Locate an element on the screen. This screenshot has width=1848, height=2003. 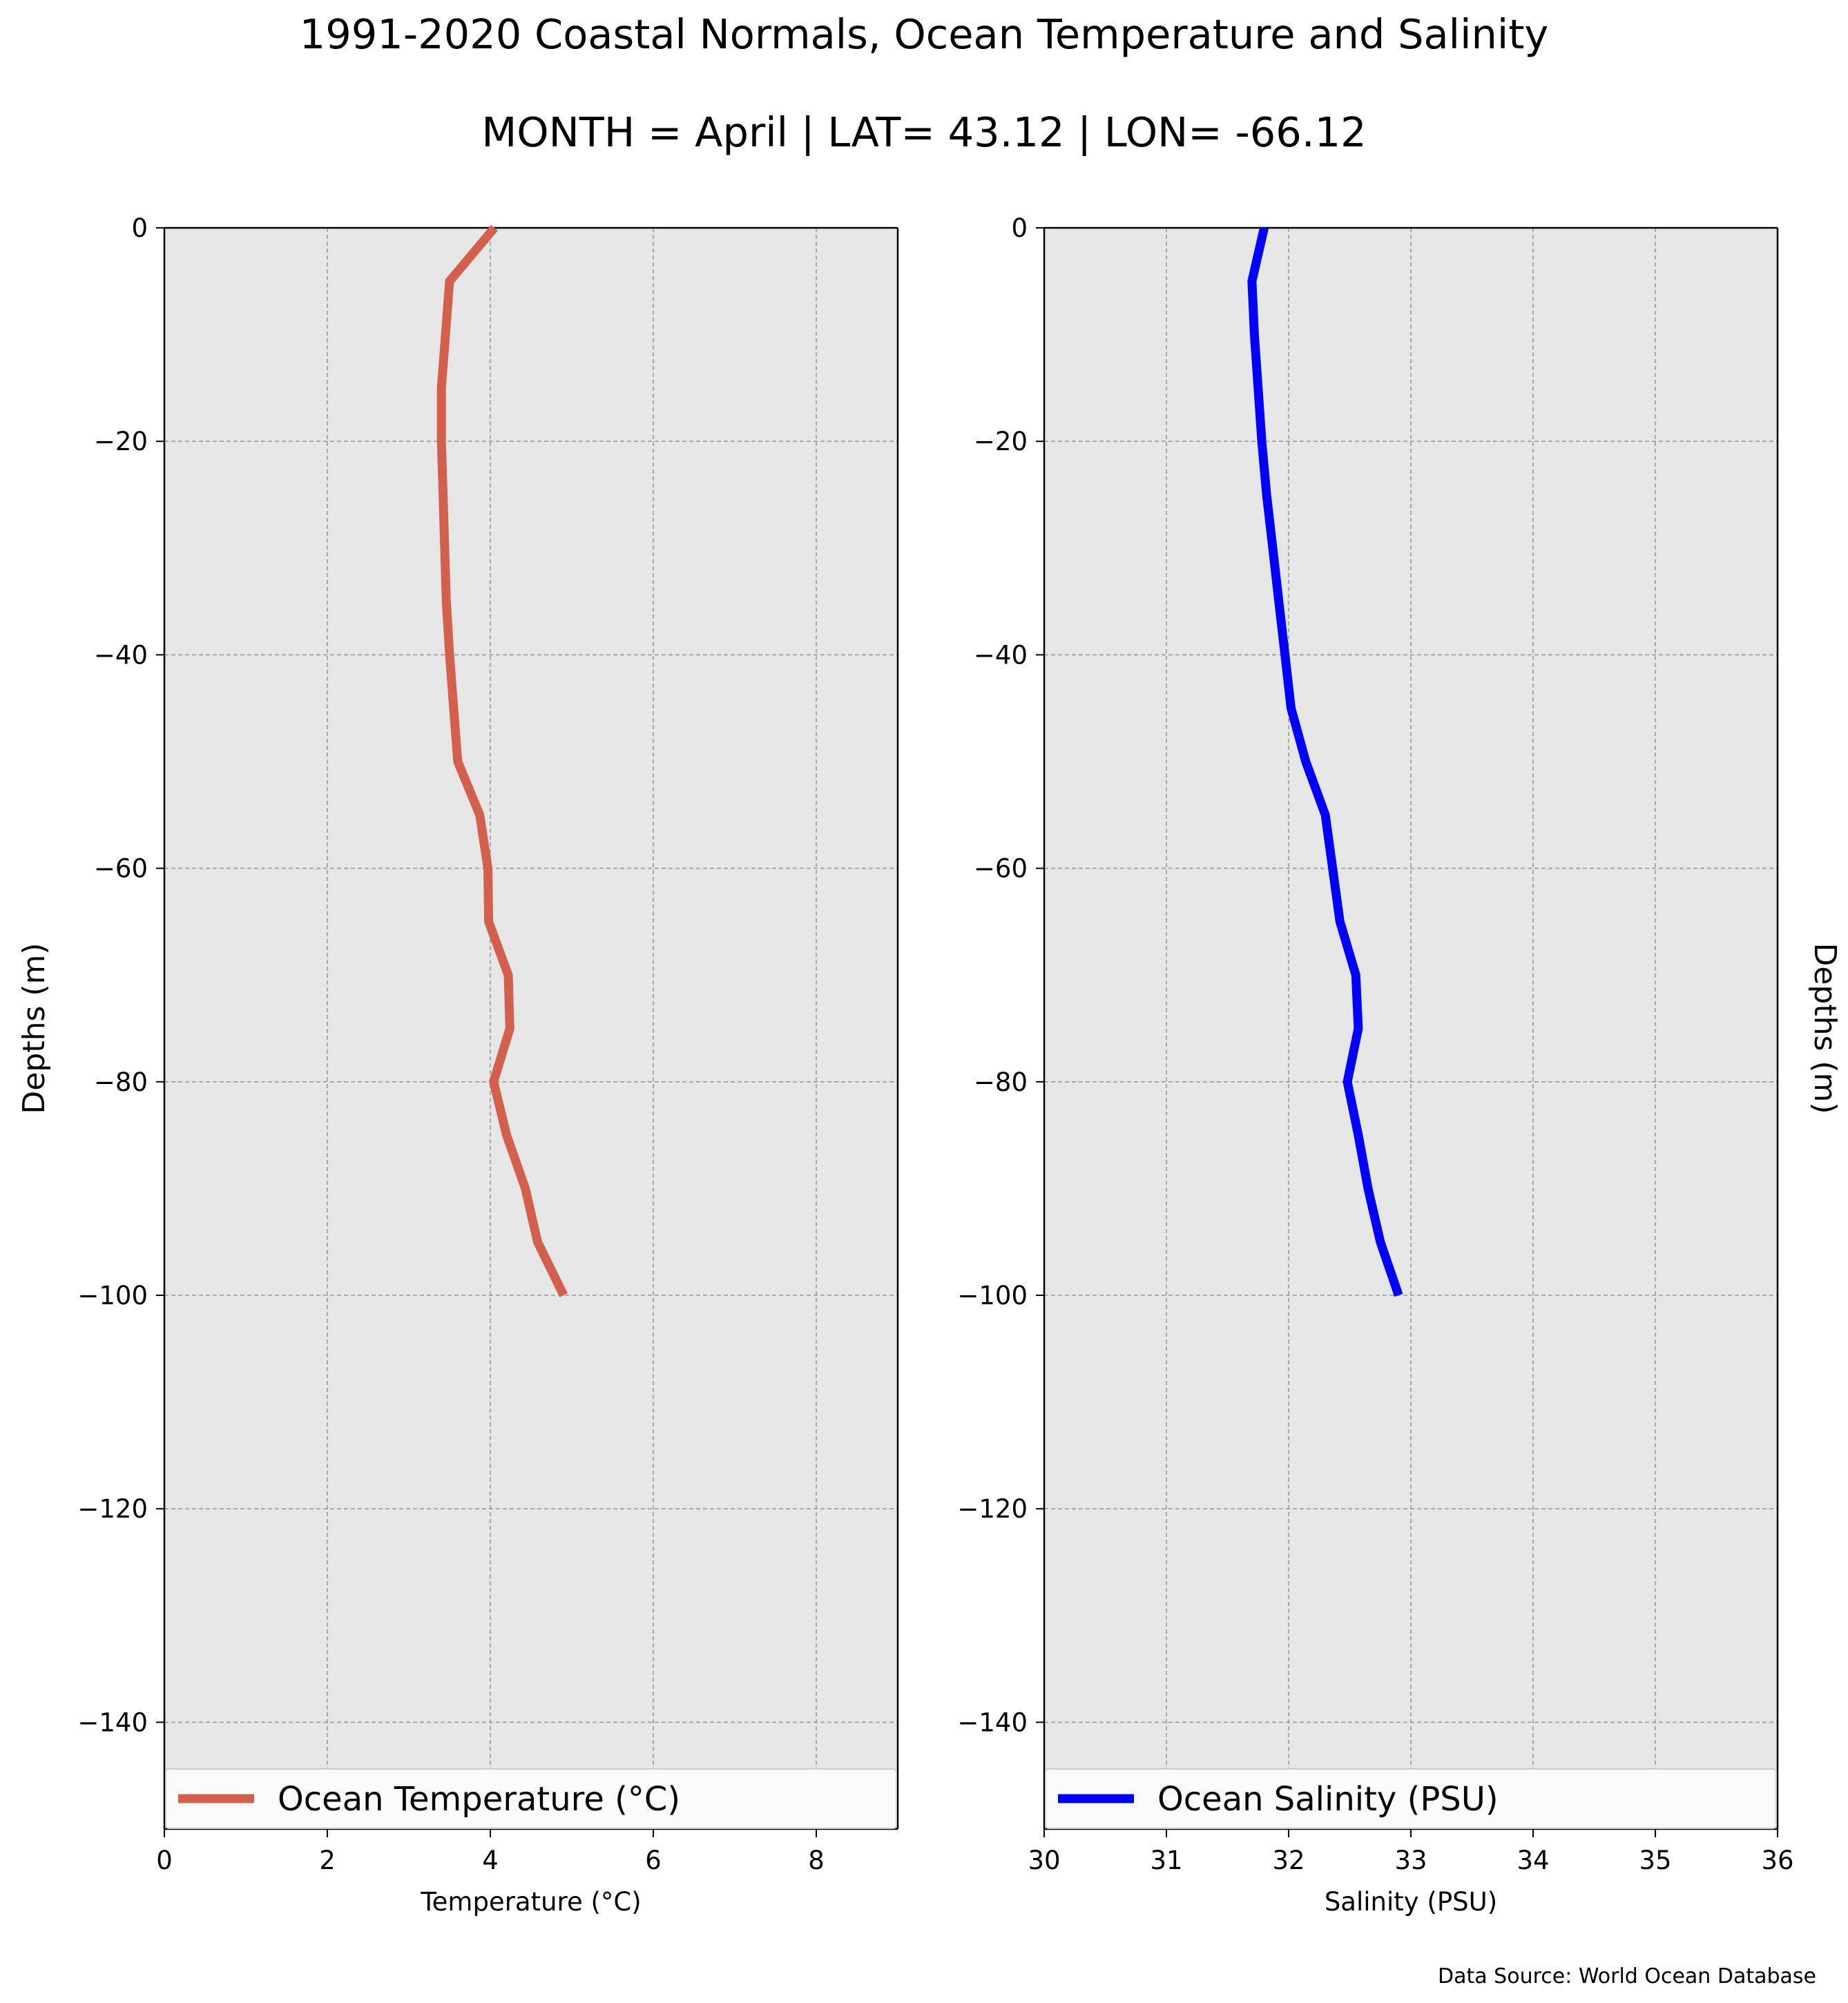
x-tick-label: 0 is located at coordinates (164, 1861).